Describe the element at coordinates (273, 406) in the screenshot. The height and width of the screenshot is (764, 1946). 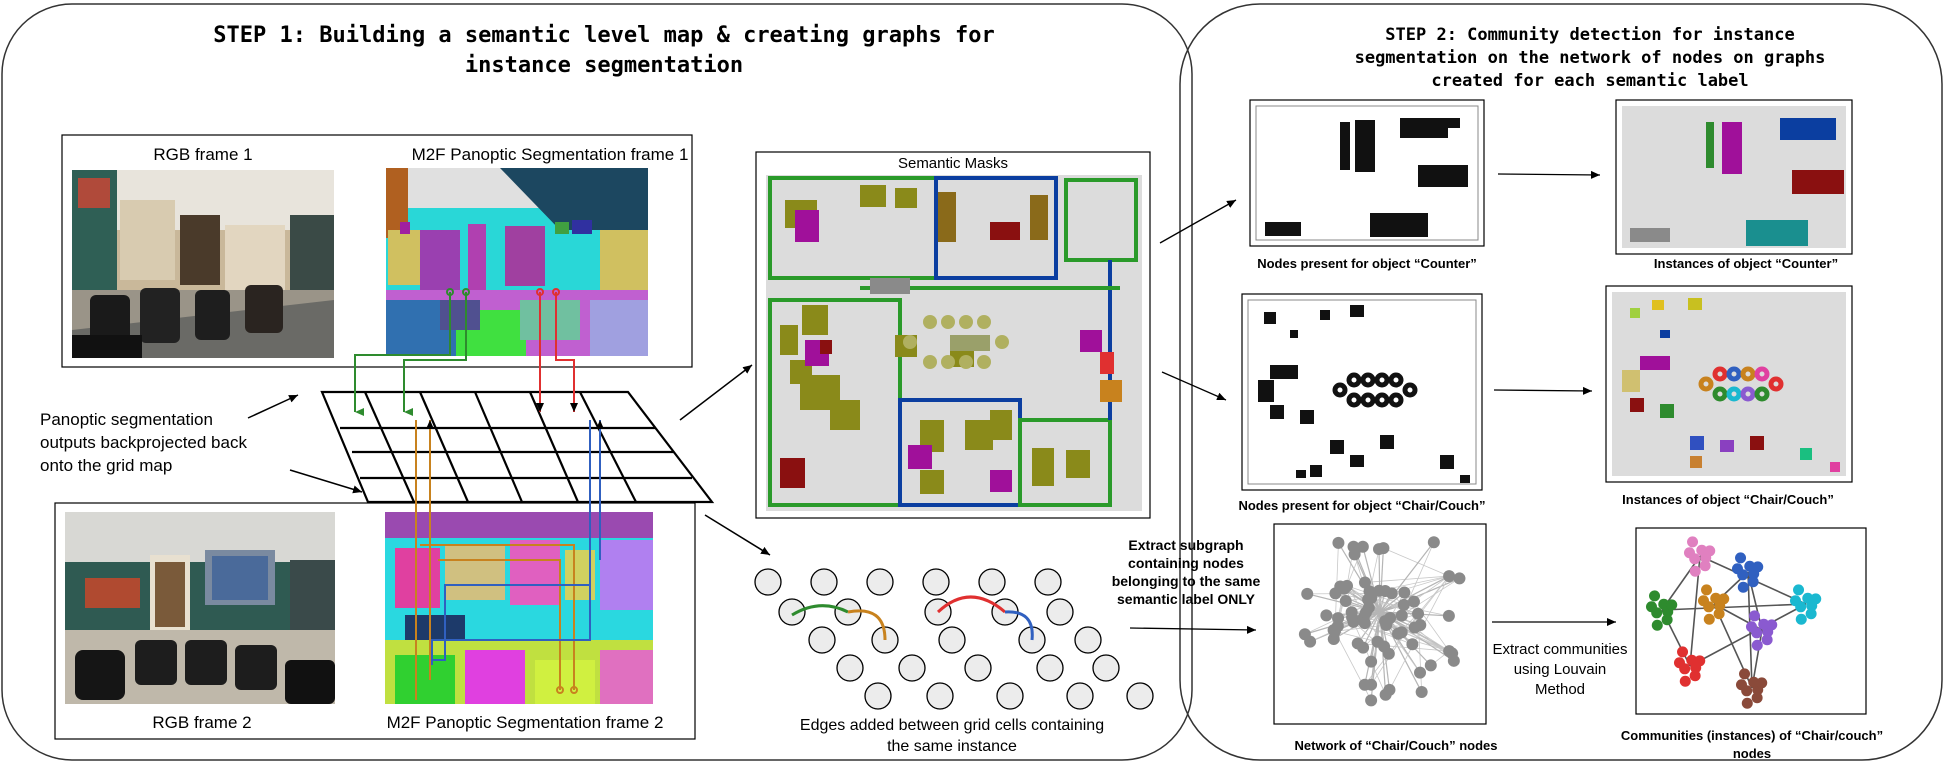
I see `side-note-arrow-up` at that location.